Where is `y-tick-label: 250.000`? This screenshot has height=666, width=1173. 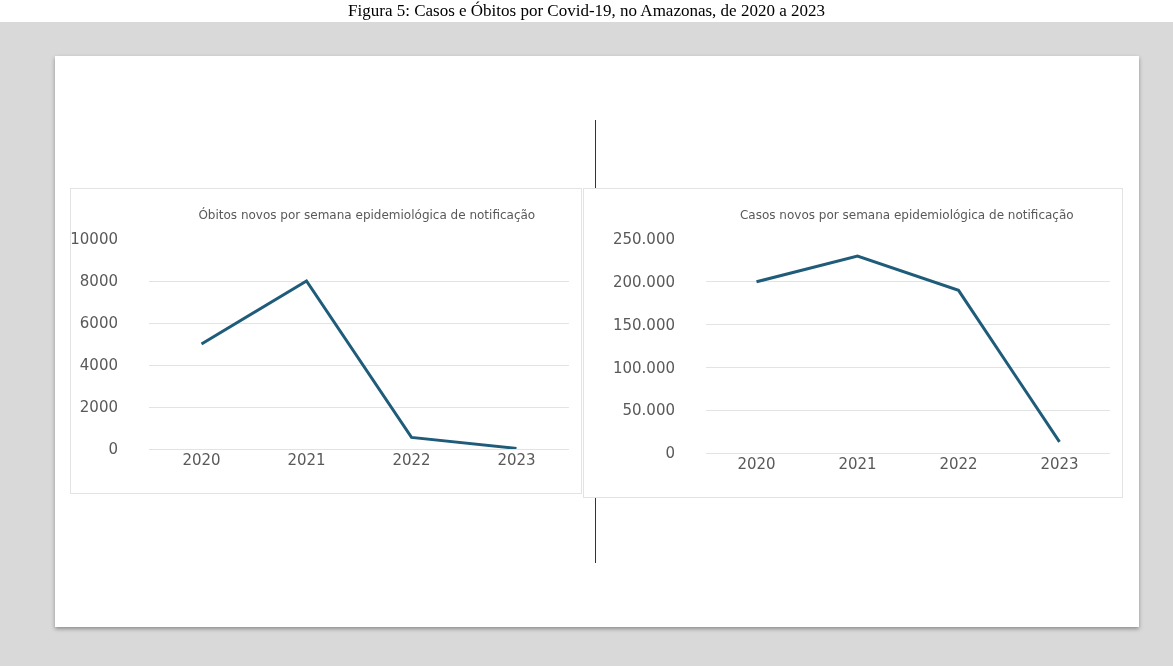 y-tick-label: 250.000 is located at coordinates (643, 239).